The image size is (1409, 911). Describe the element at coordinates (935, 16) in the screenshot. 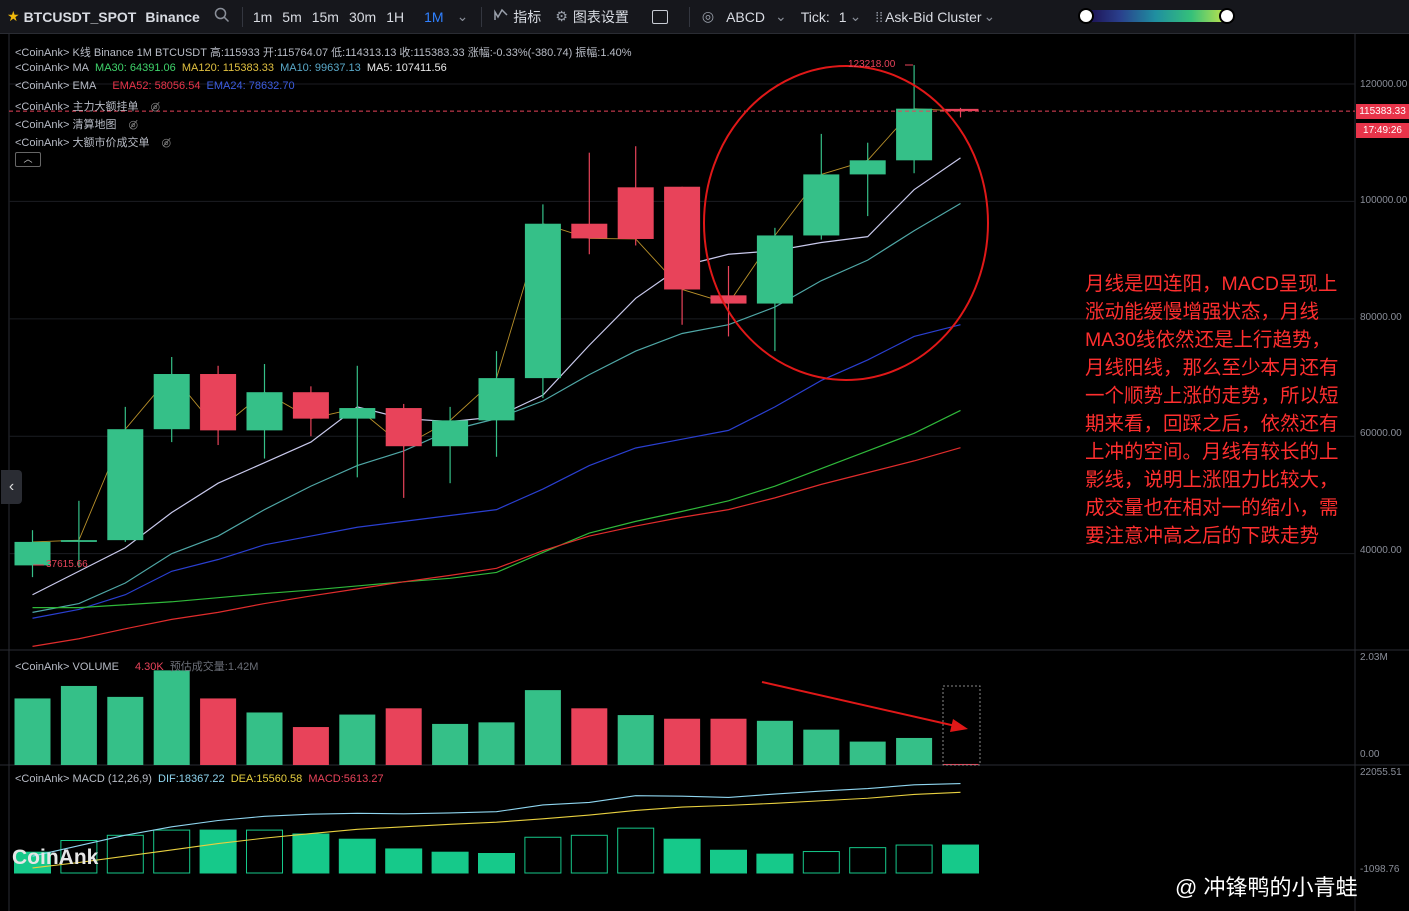

I see `cluster-selector: ⁞⁞ Ask-Bid Cluster ⌄` at that location.